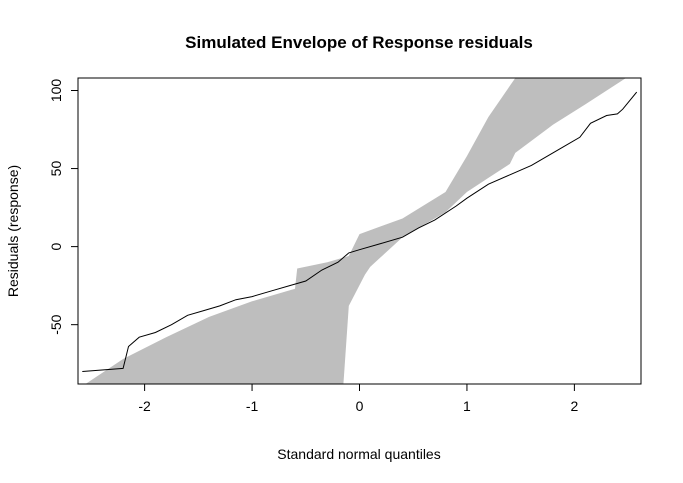 This screenshot has height=483, width=683. What do you see at coordinates (63, 207) in the screenshot?
I see `y-axis: -50 0 50 100` at bounding box center [63, 207].